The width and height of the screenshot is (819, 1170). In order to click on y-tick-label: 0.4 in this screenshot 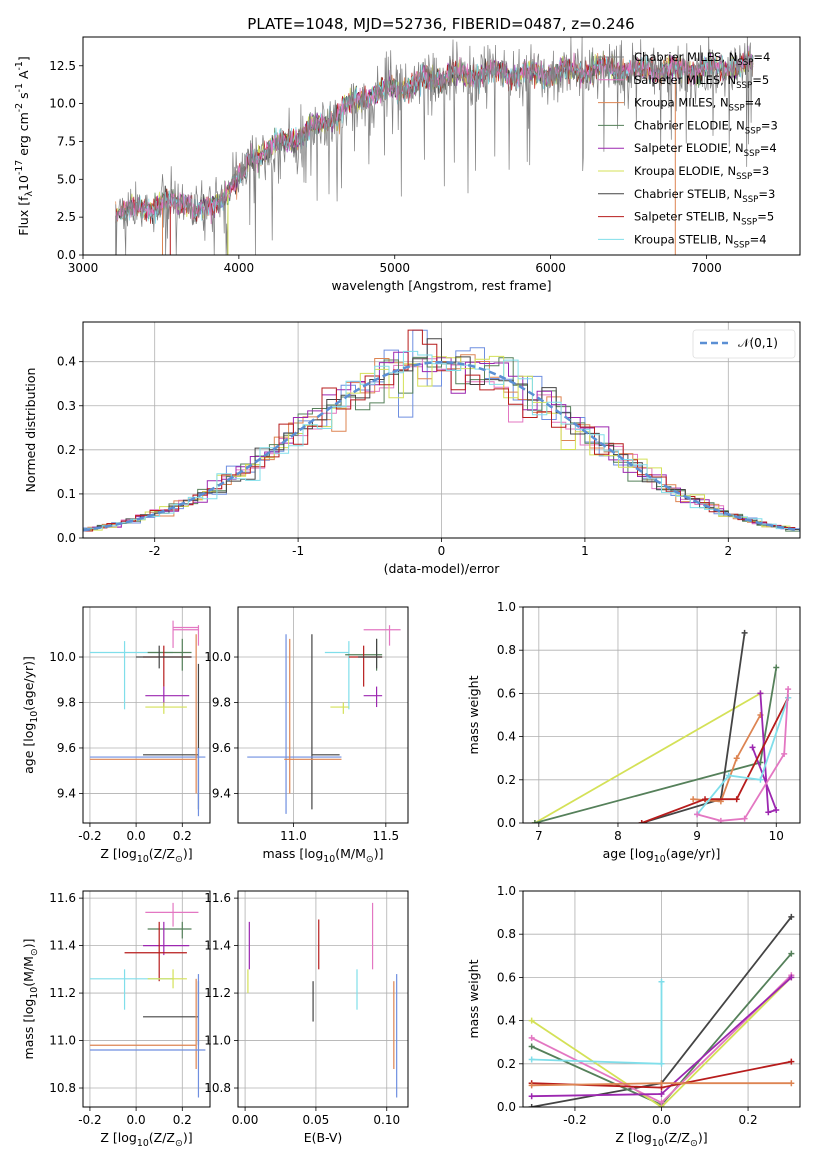, I will do `click(506, 1021)`.